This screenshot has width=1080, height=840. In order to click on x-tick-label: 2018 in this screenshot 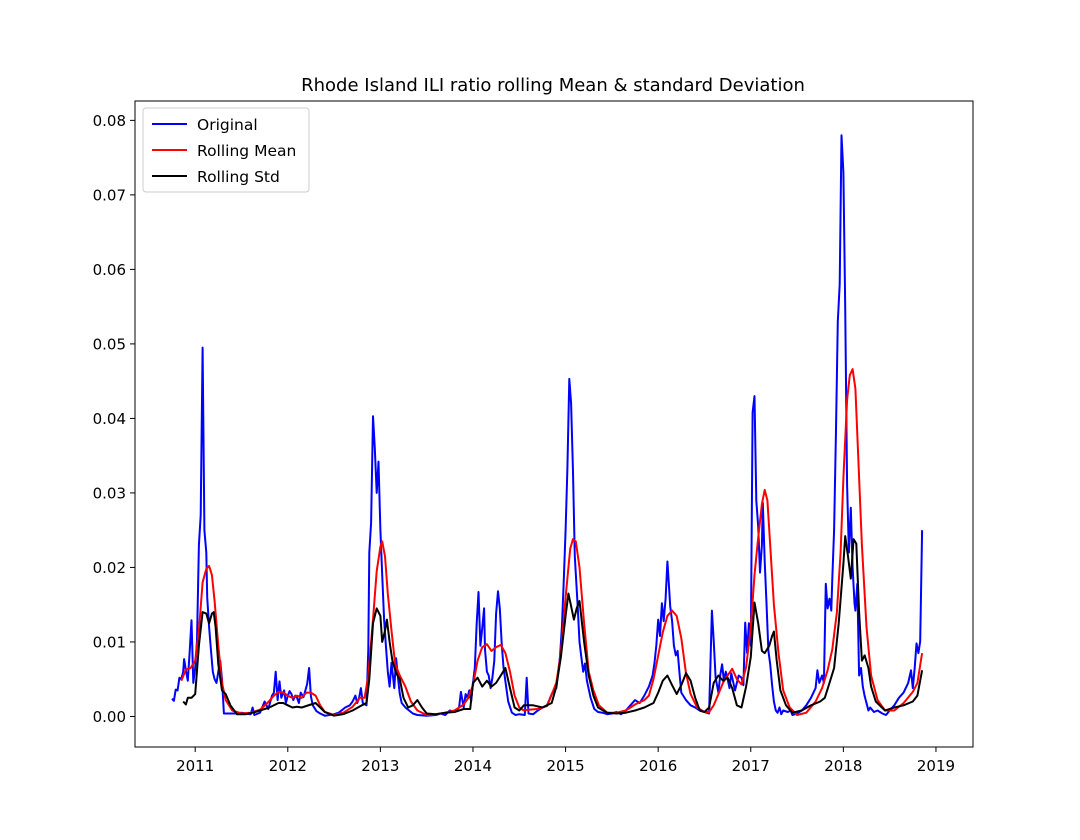, I will do `click(843, 766)`.